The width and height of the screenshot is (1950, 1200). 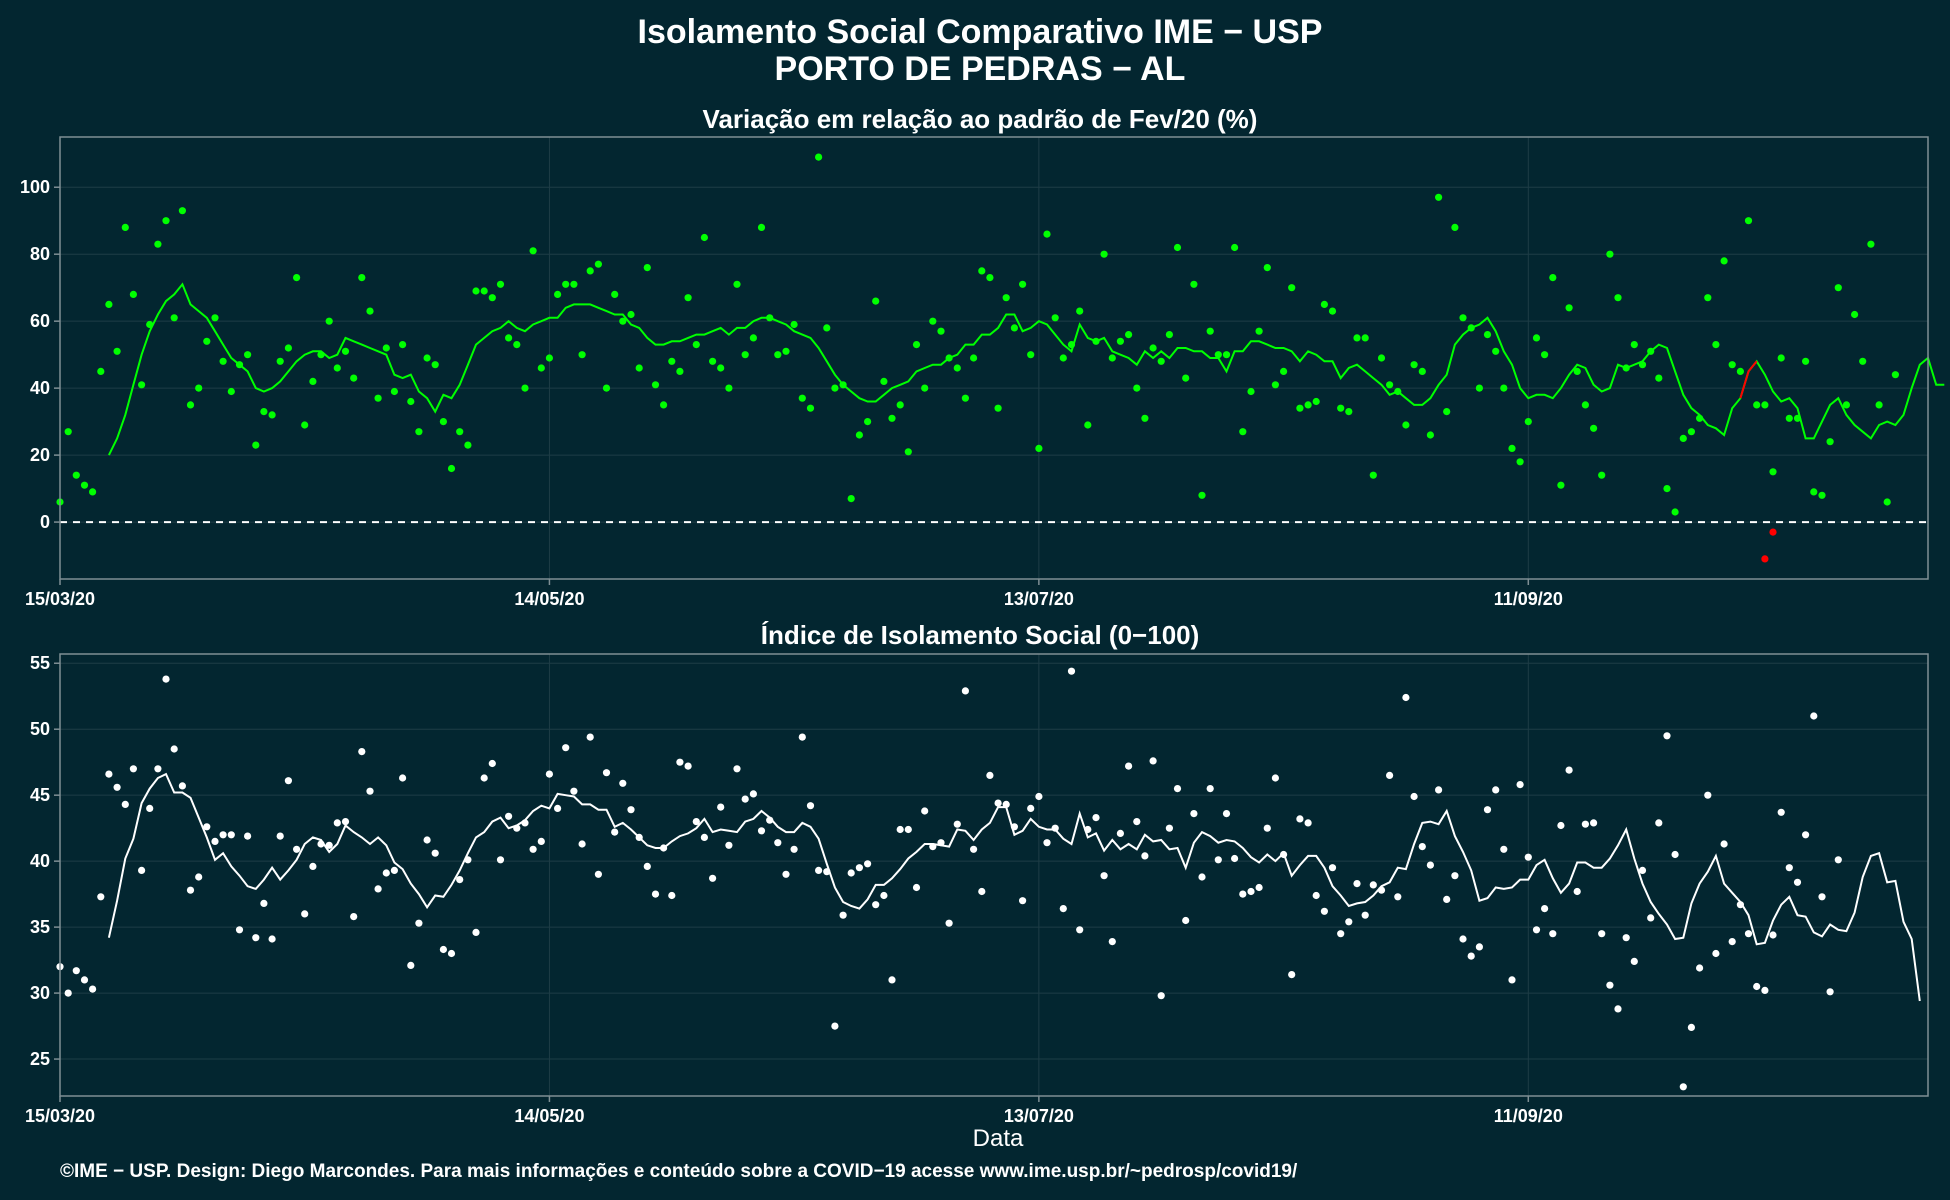 I want to click on x-tick-label: 15/03/20, so click(x=60, y=599).